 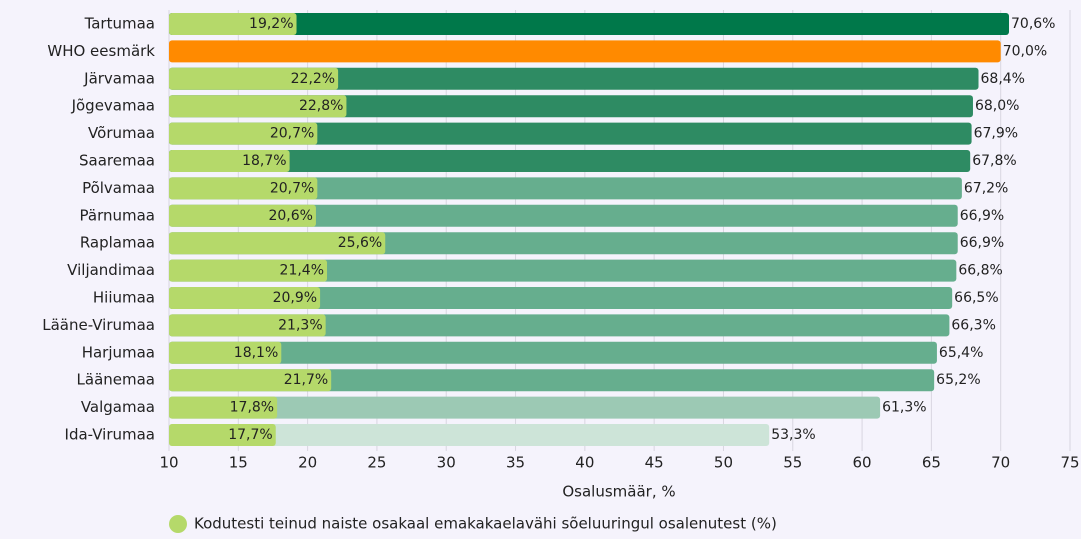 What do you see at coordinates (290, 216) in the screenshot?
I see `value-label: 20,6%` at bounding box center [290, 216].